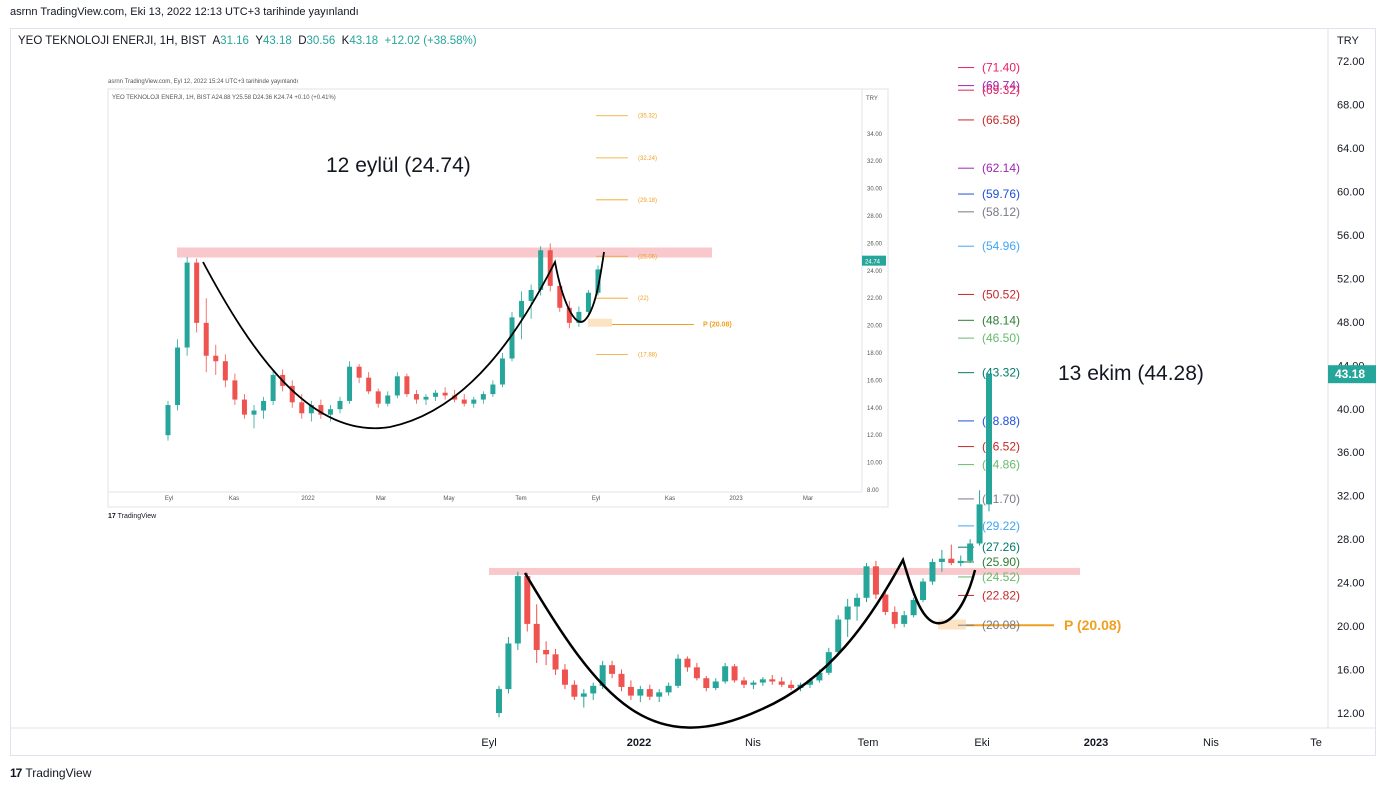  Describe the element at coordinates (784, 571) in the screenshot. I see `resistance-band` at that location.